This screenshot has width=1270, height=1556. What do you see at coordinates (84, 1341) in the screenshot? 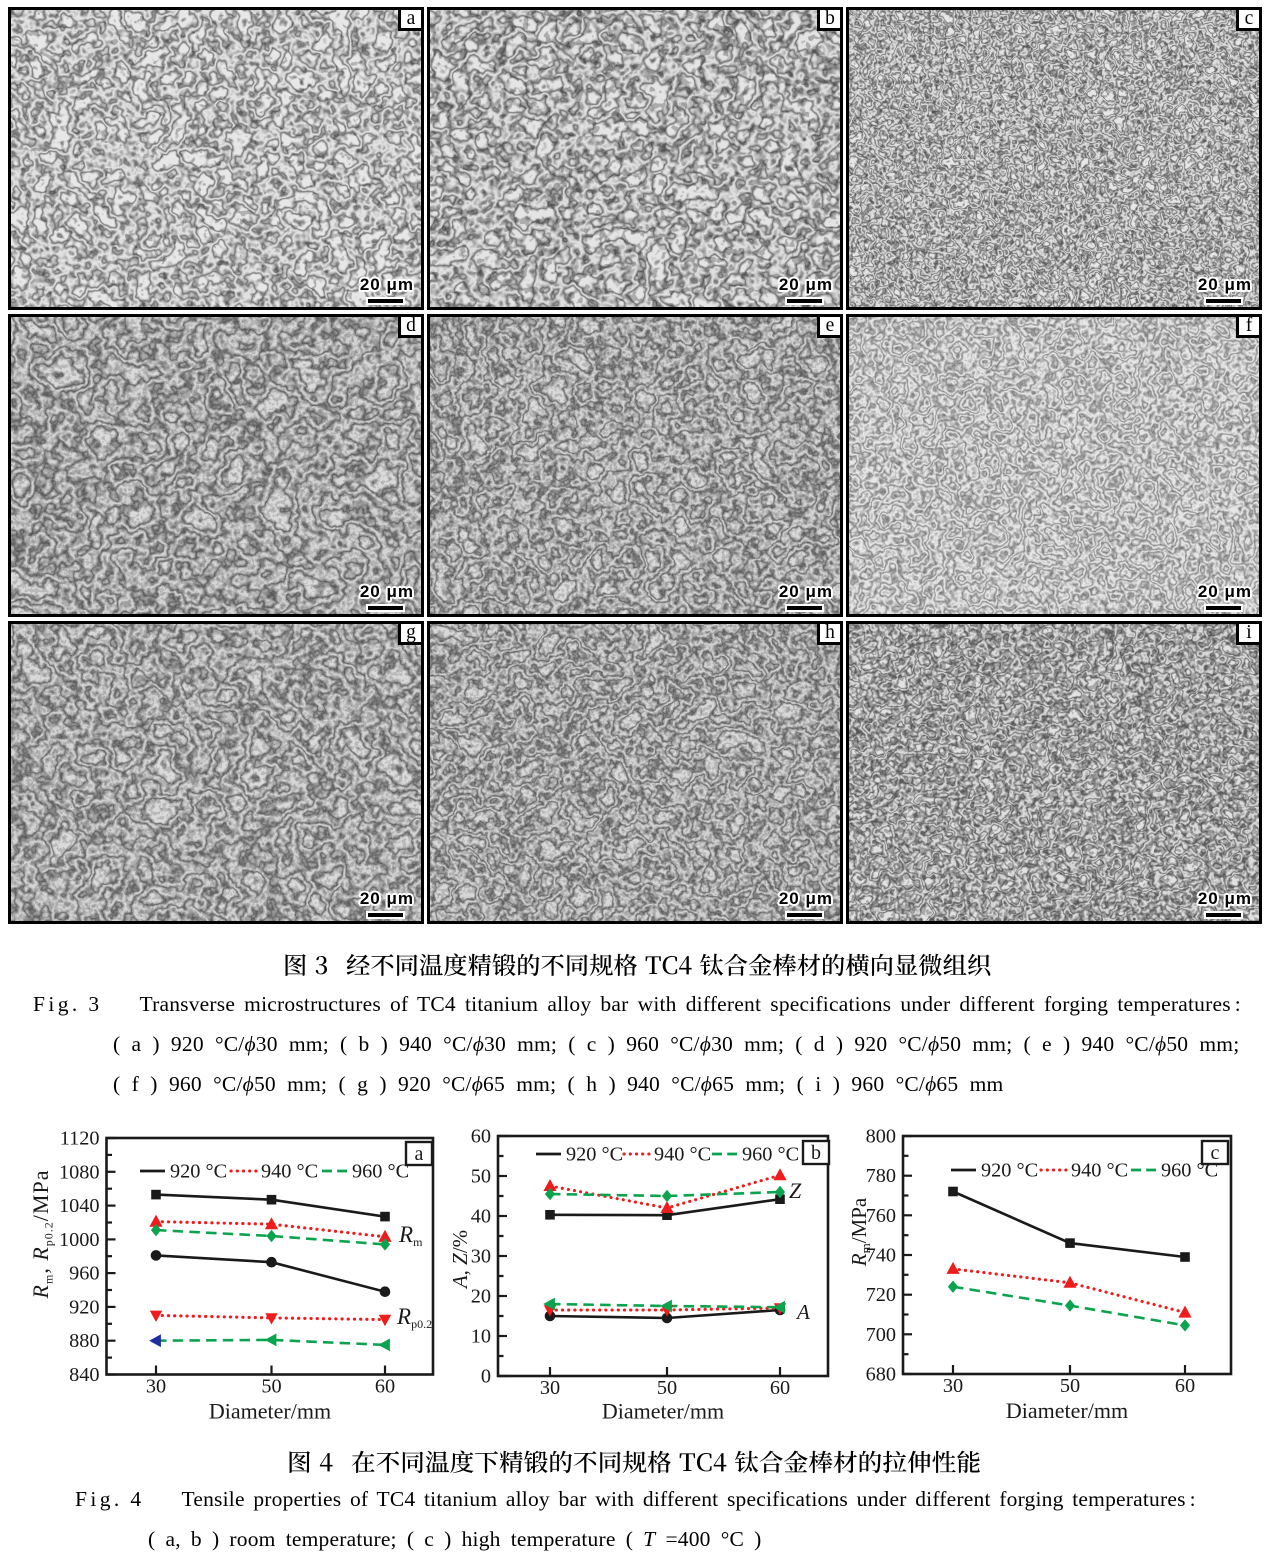
I see `svg-text: 880` at bounding box center [84, 1341].